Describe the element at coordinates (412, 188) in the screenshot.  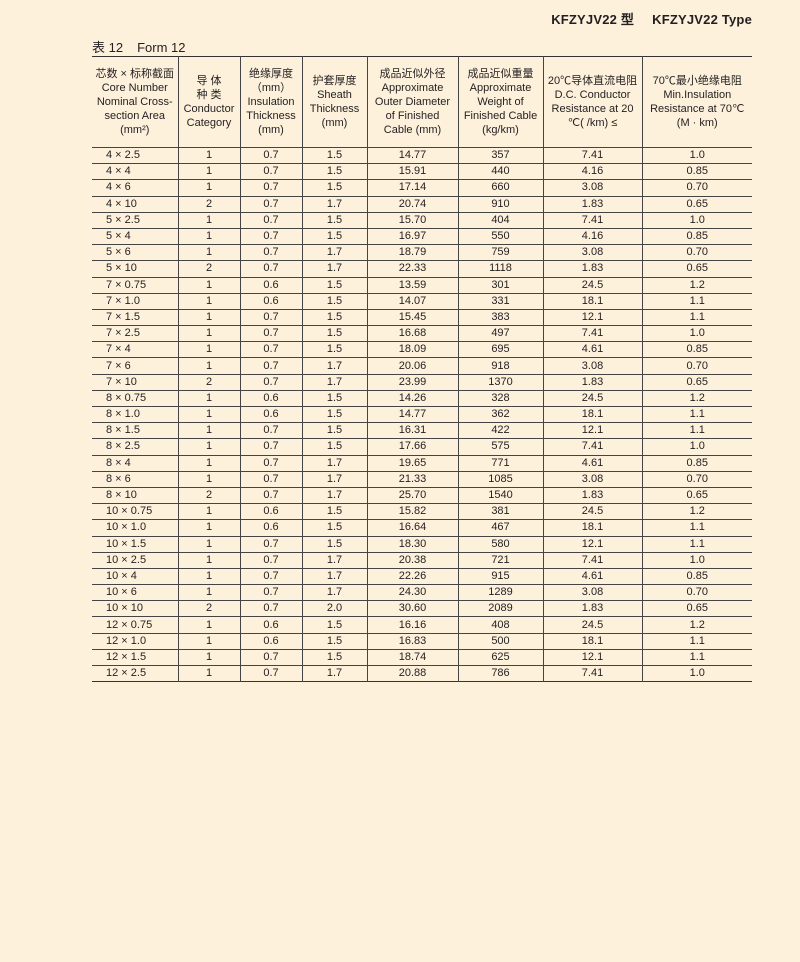
I see `table-cell: 17.14` at that location.